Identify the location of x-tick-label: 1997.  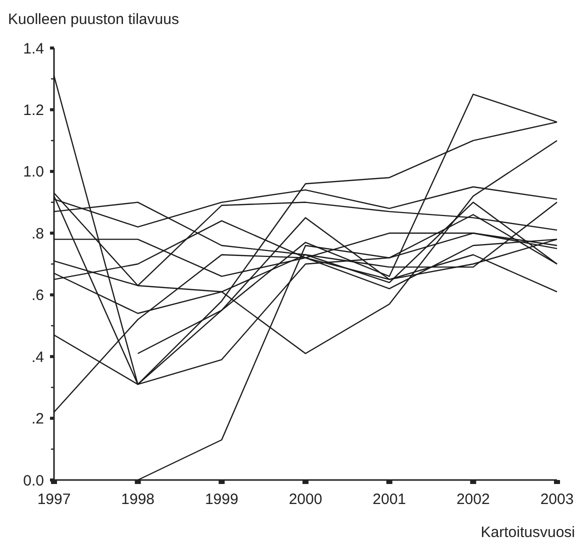
(54, 499).